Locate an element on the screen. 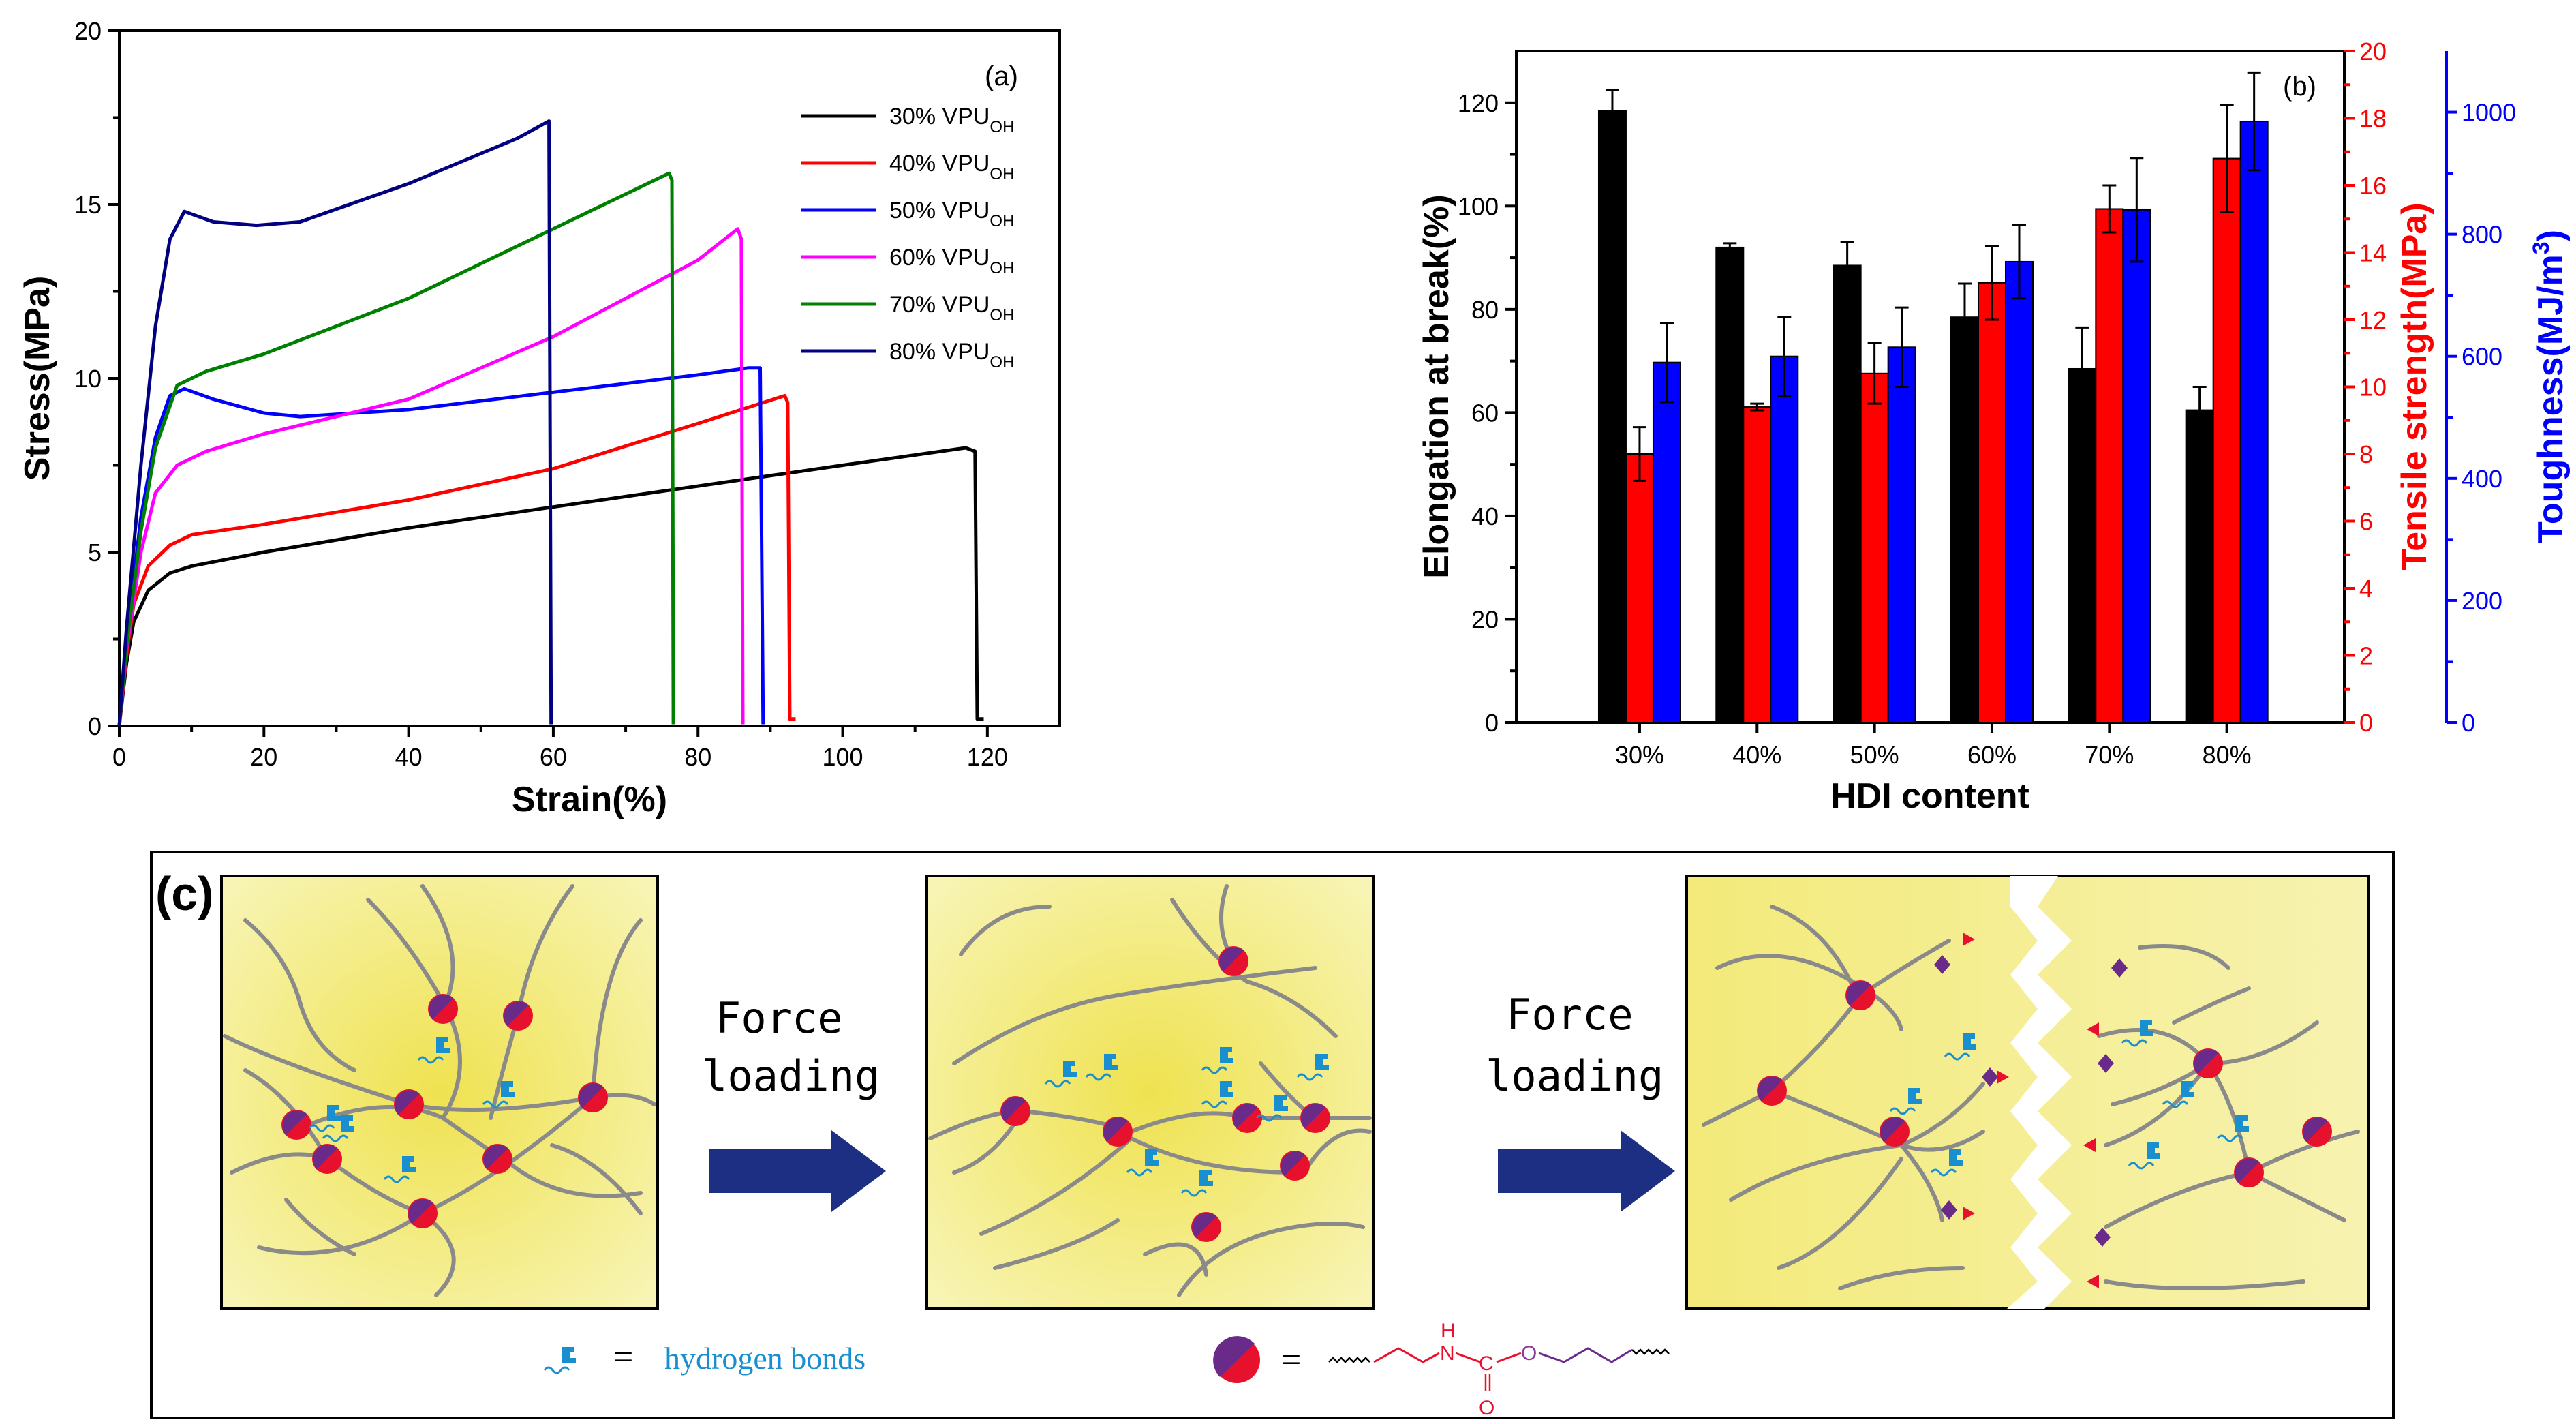 The width and height of the screenshot is (2576, 1424). panel-b-category-label: 50% is located at coordinates (1874, 755).